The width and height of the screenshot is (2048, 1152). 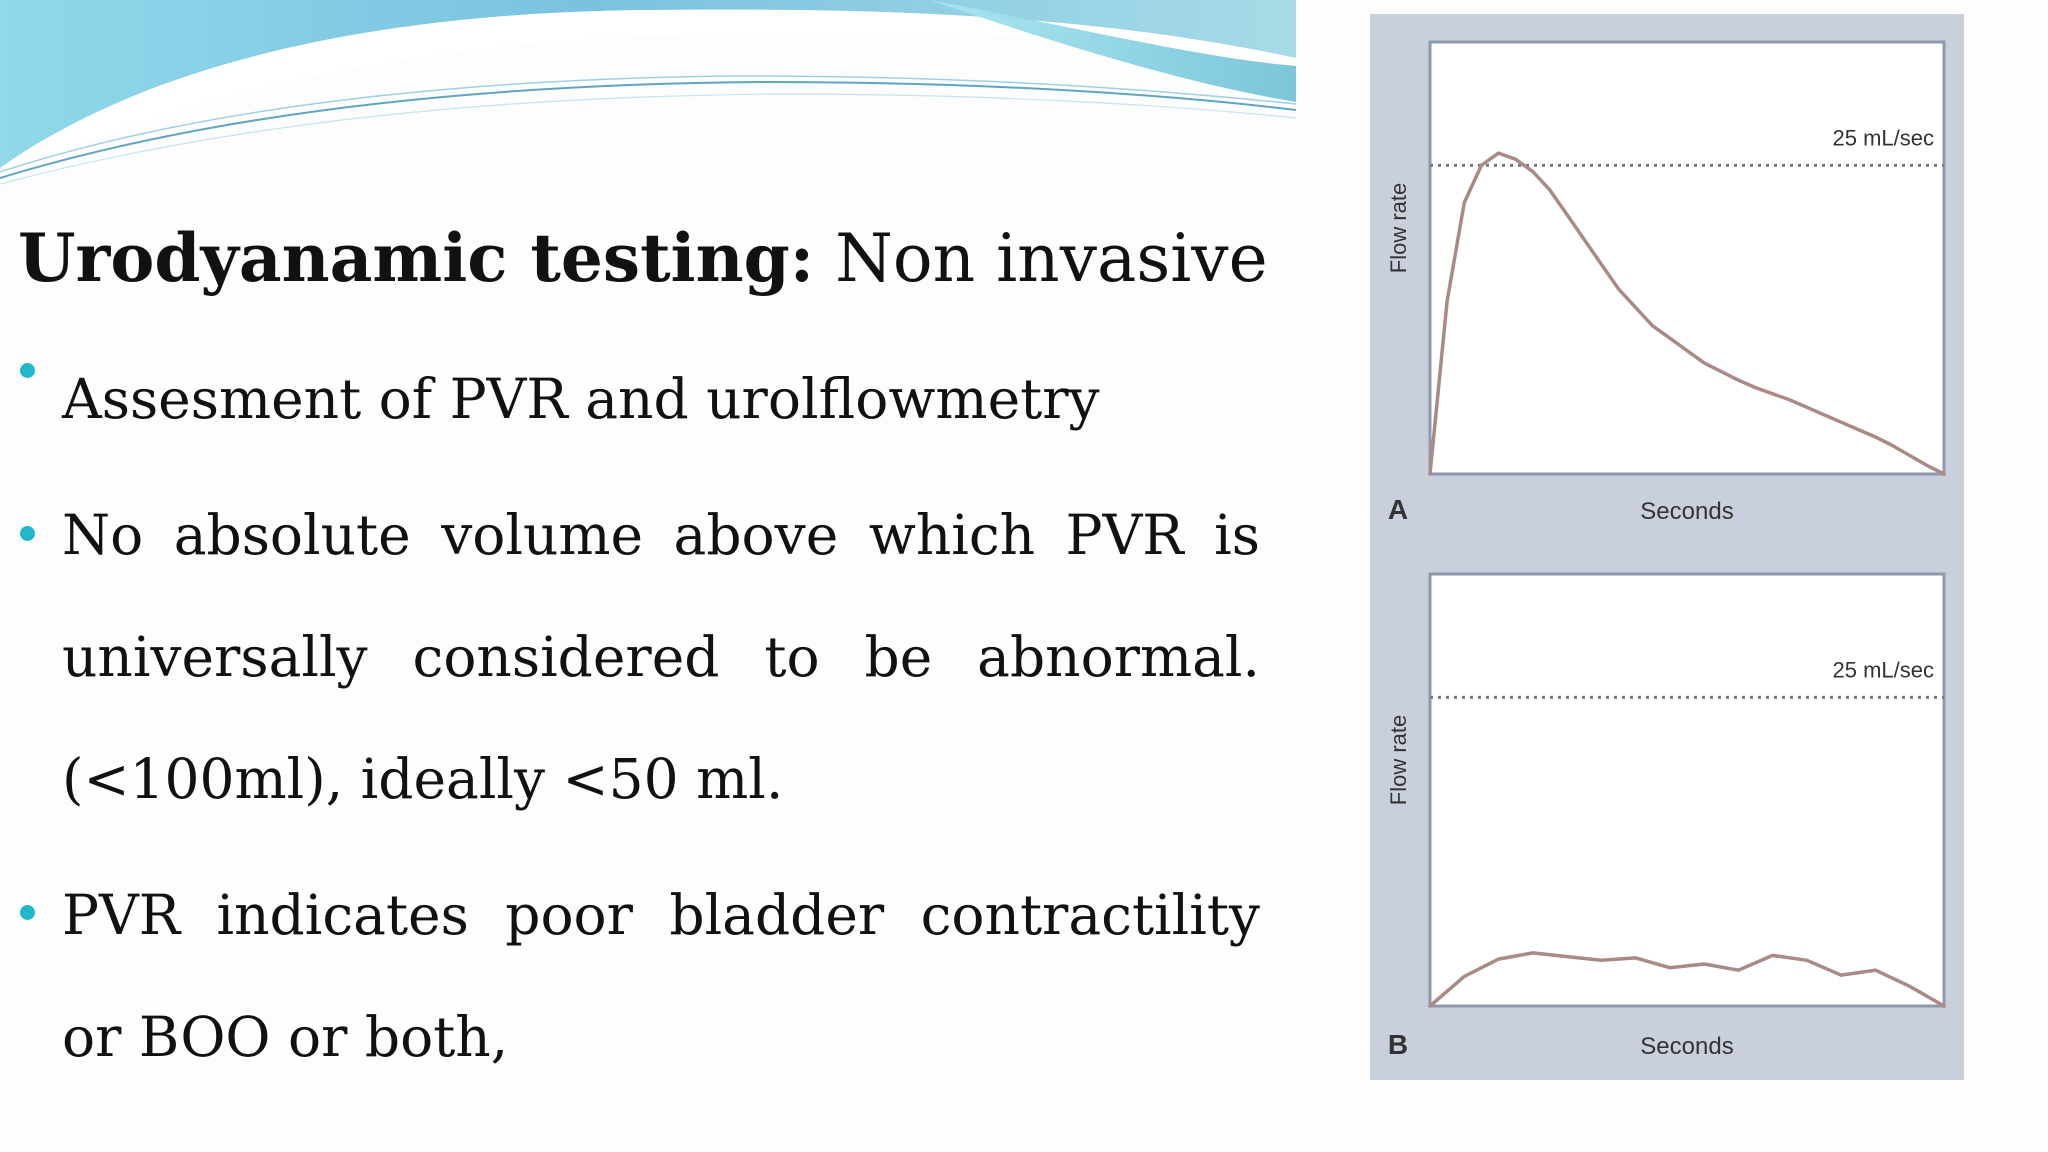 I want to click on slide-title-lead: Urodyanamic testing:, so click(x=416, y=258).